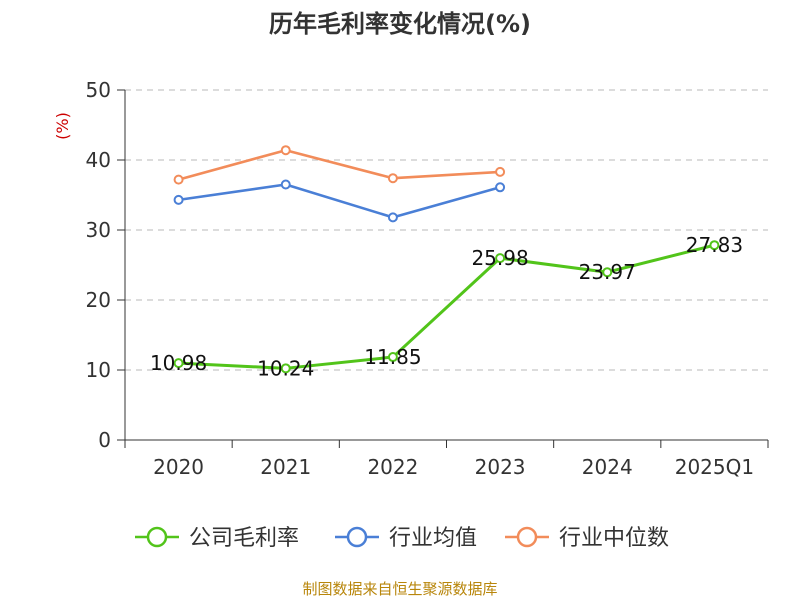  What do you see at coordinates (98, 90) in the screenshot?
I see `y-tick-label: 50` at bounding box center [98, 90].